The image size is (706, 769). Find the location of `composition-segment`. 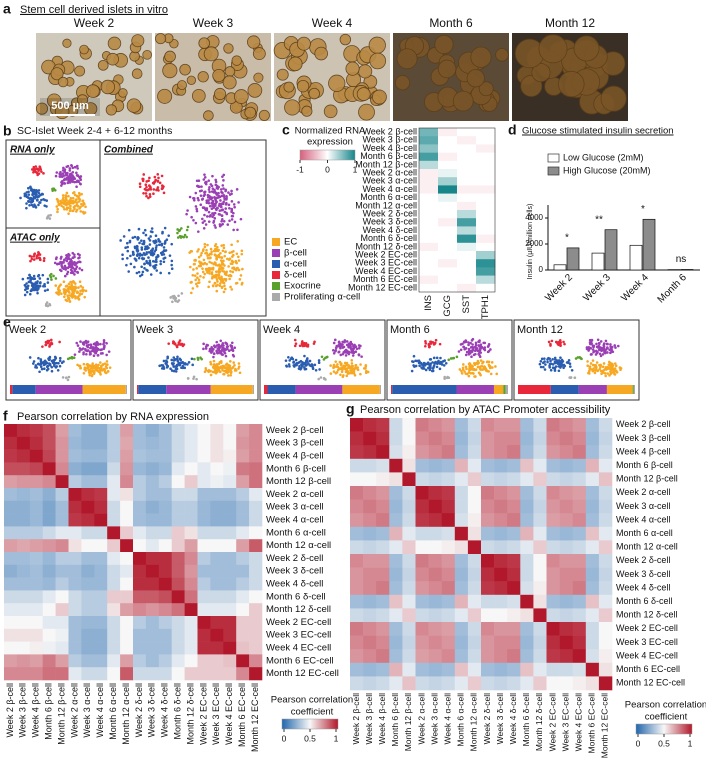

composition-segment is located at coordinates (564, 389).